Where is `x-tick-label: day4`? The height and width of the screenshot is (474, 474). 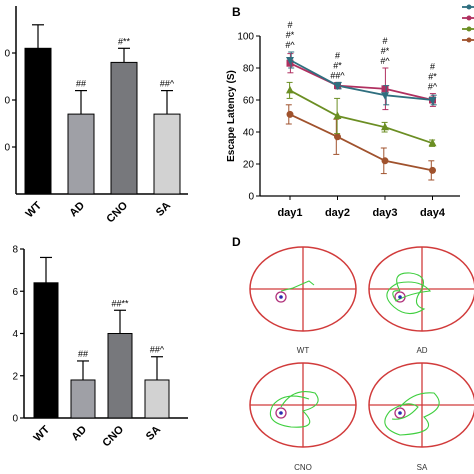 x-tick-label: day4 is located at coordinates (433, 213).